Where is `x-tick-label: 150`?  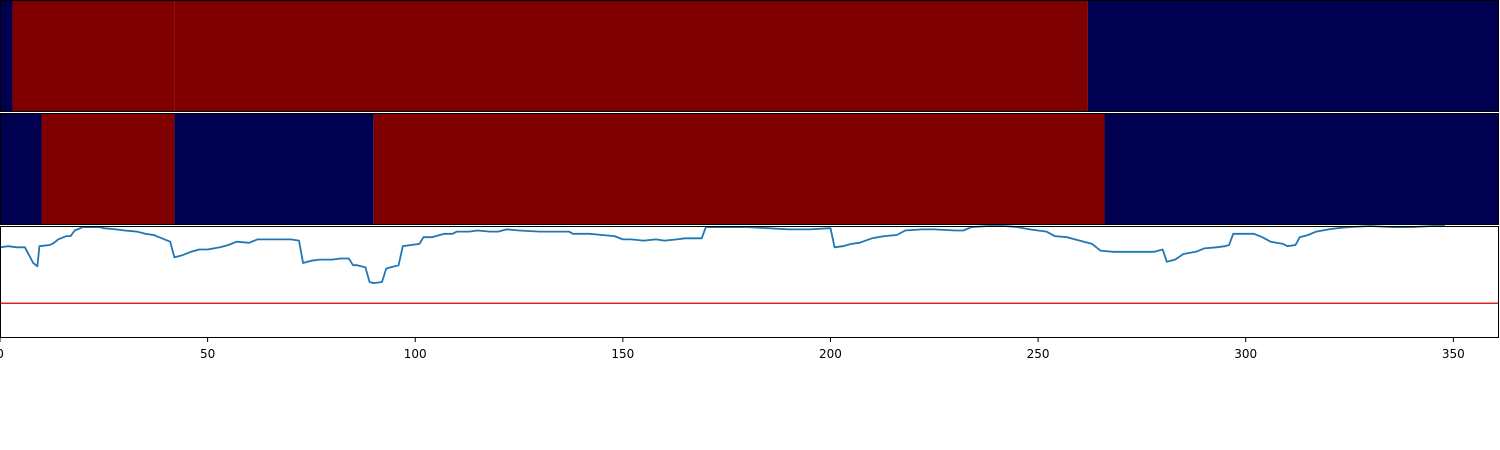
x-tick-label: 150 is located at coordinates (622, 354).